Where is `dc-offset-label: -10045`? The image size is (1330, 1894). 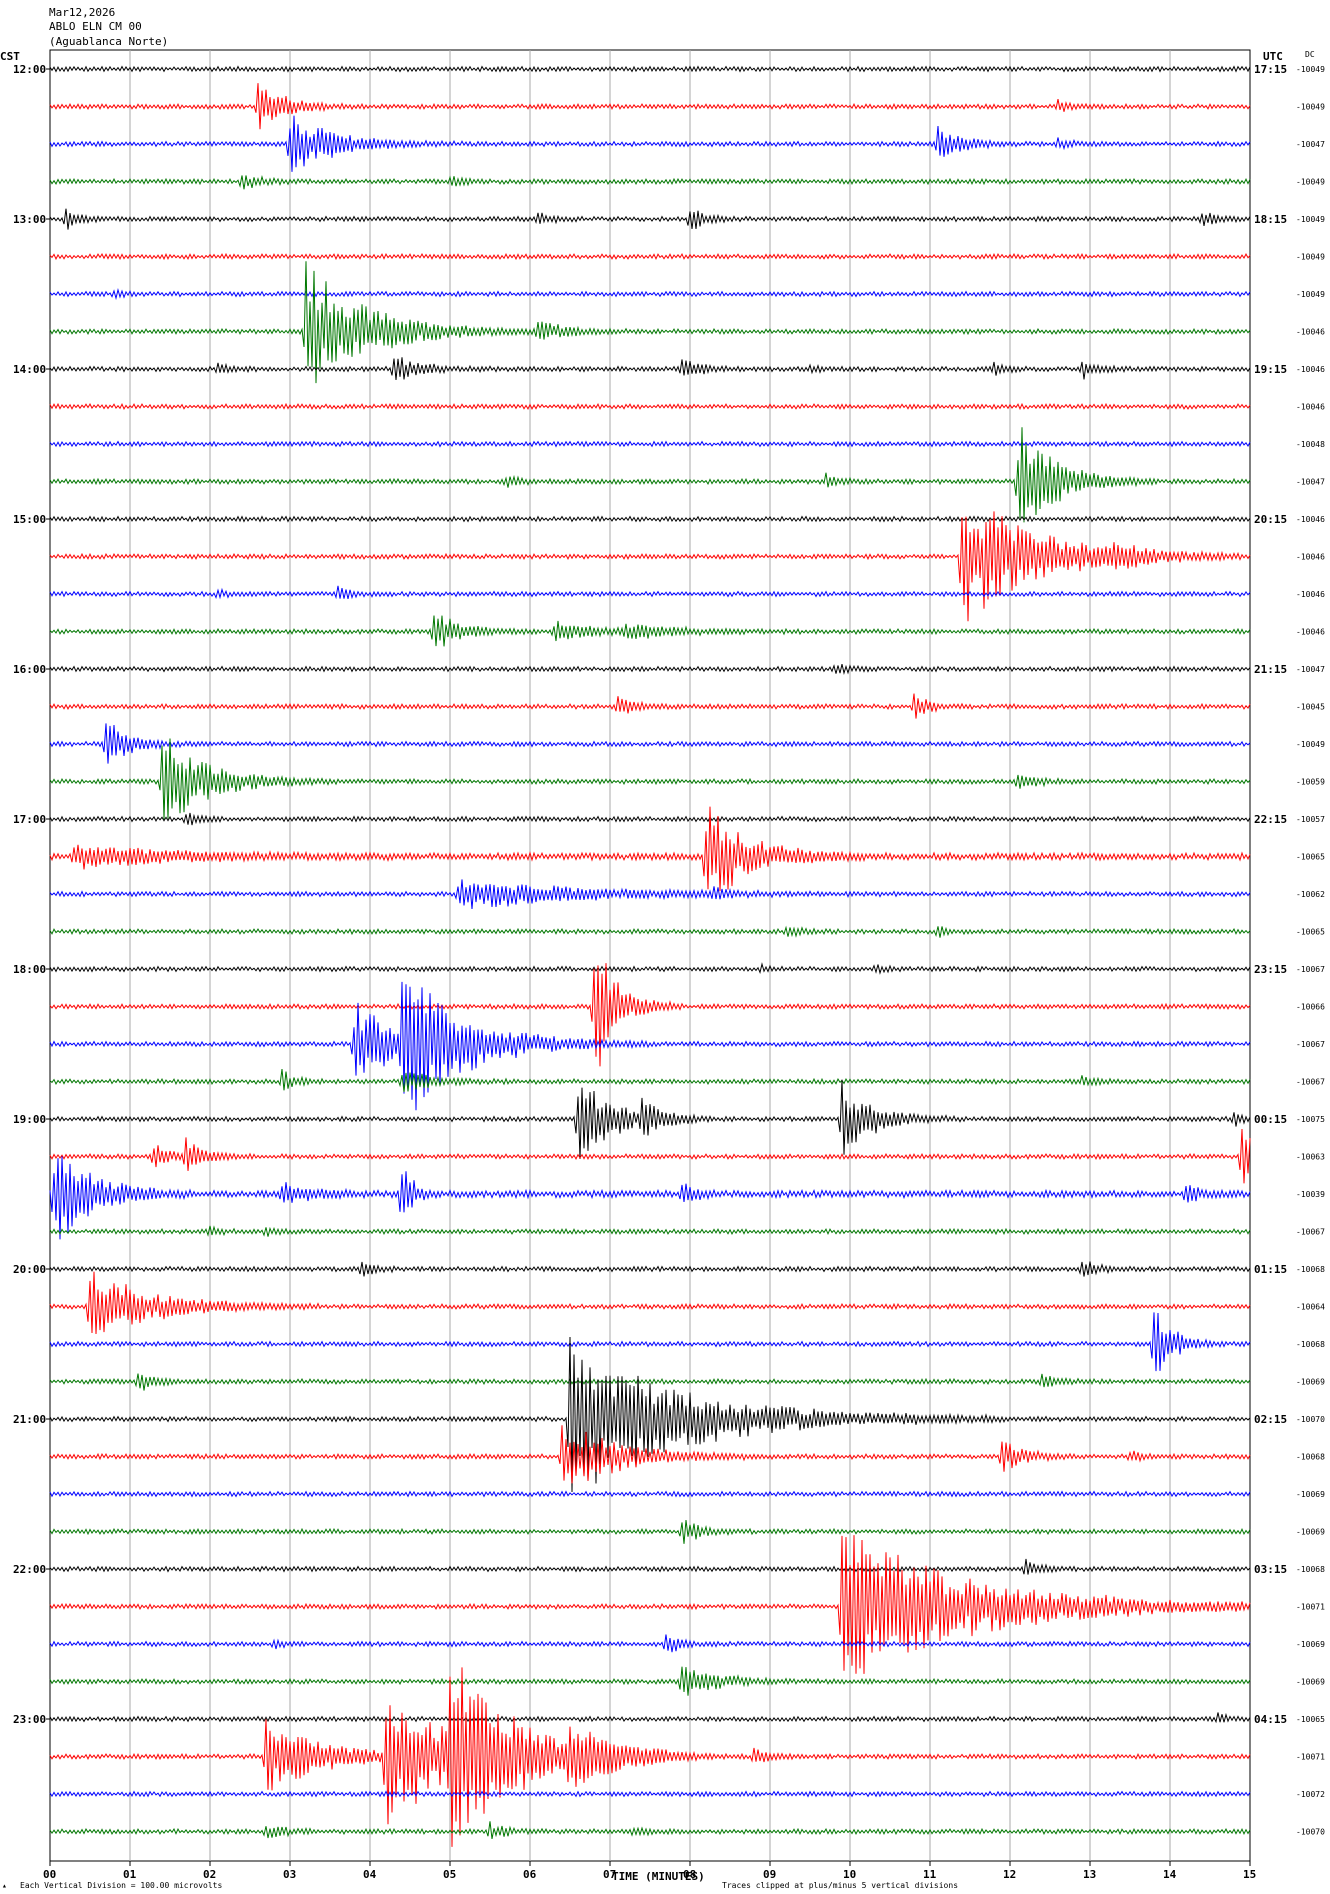 dc-offset-label: -10045 is located at coordinates (1310, 707).